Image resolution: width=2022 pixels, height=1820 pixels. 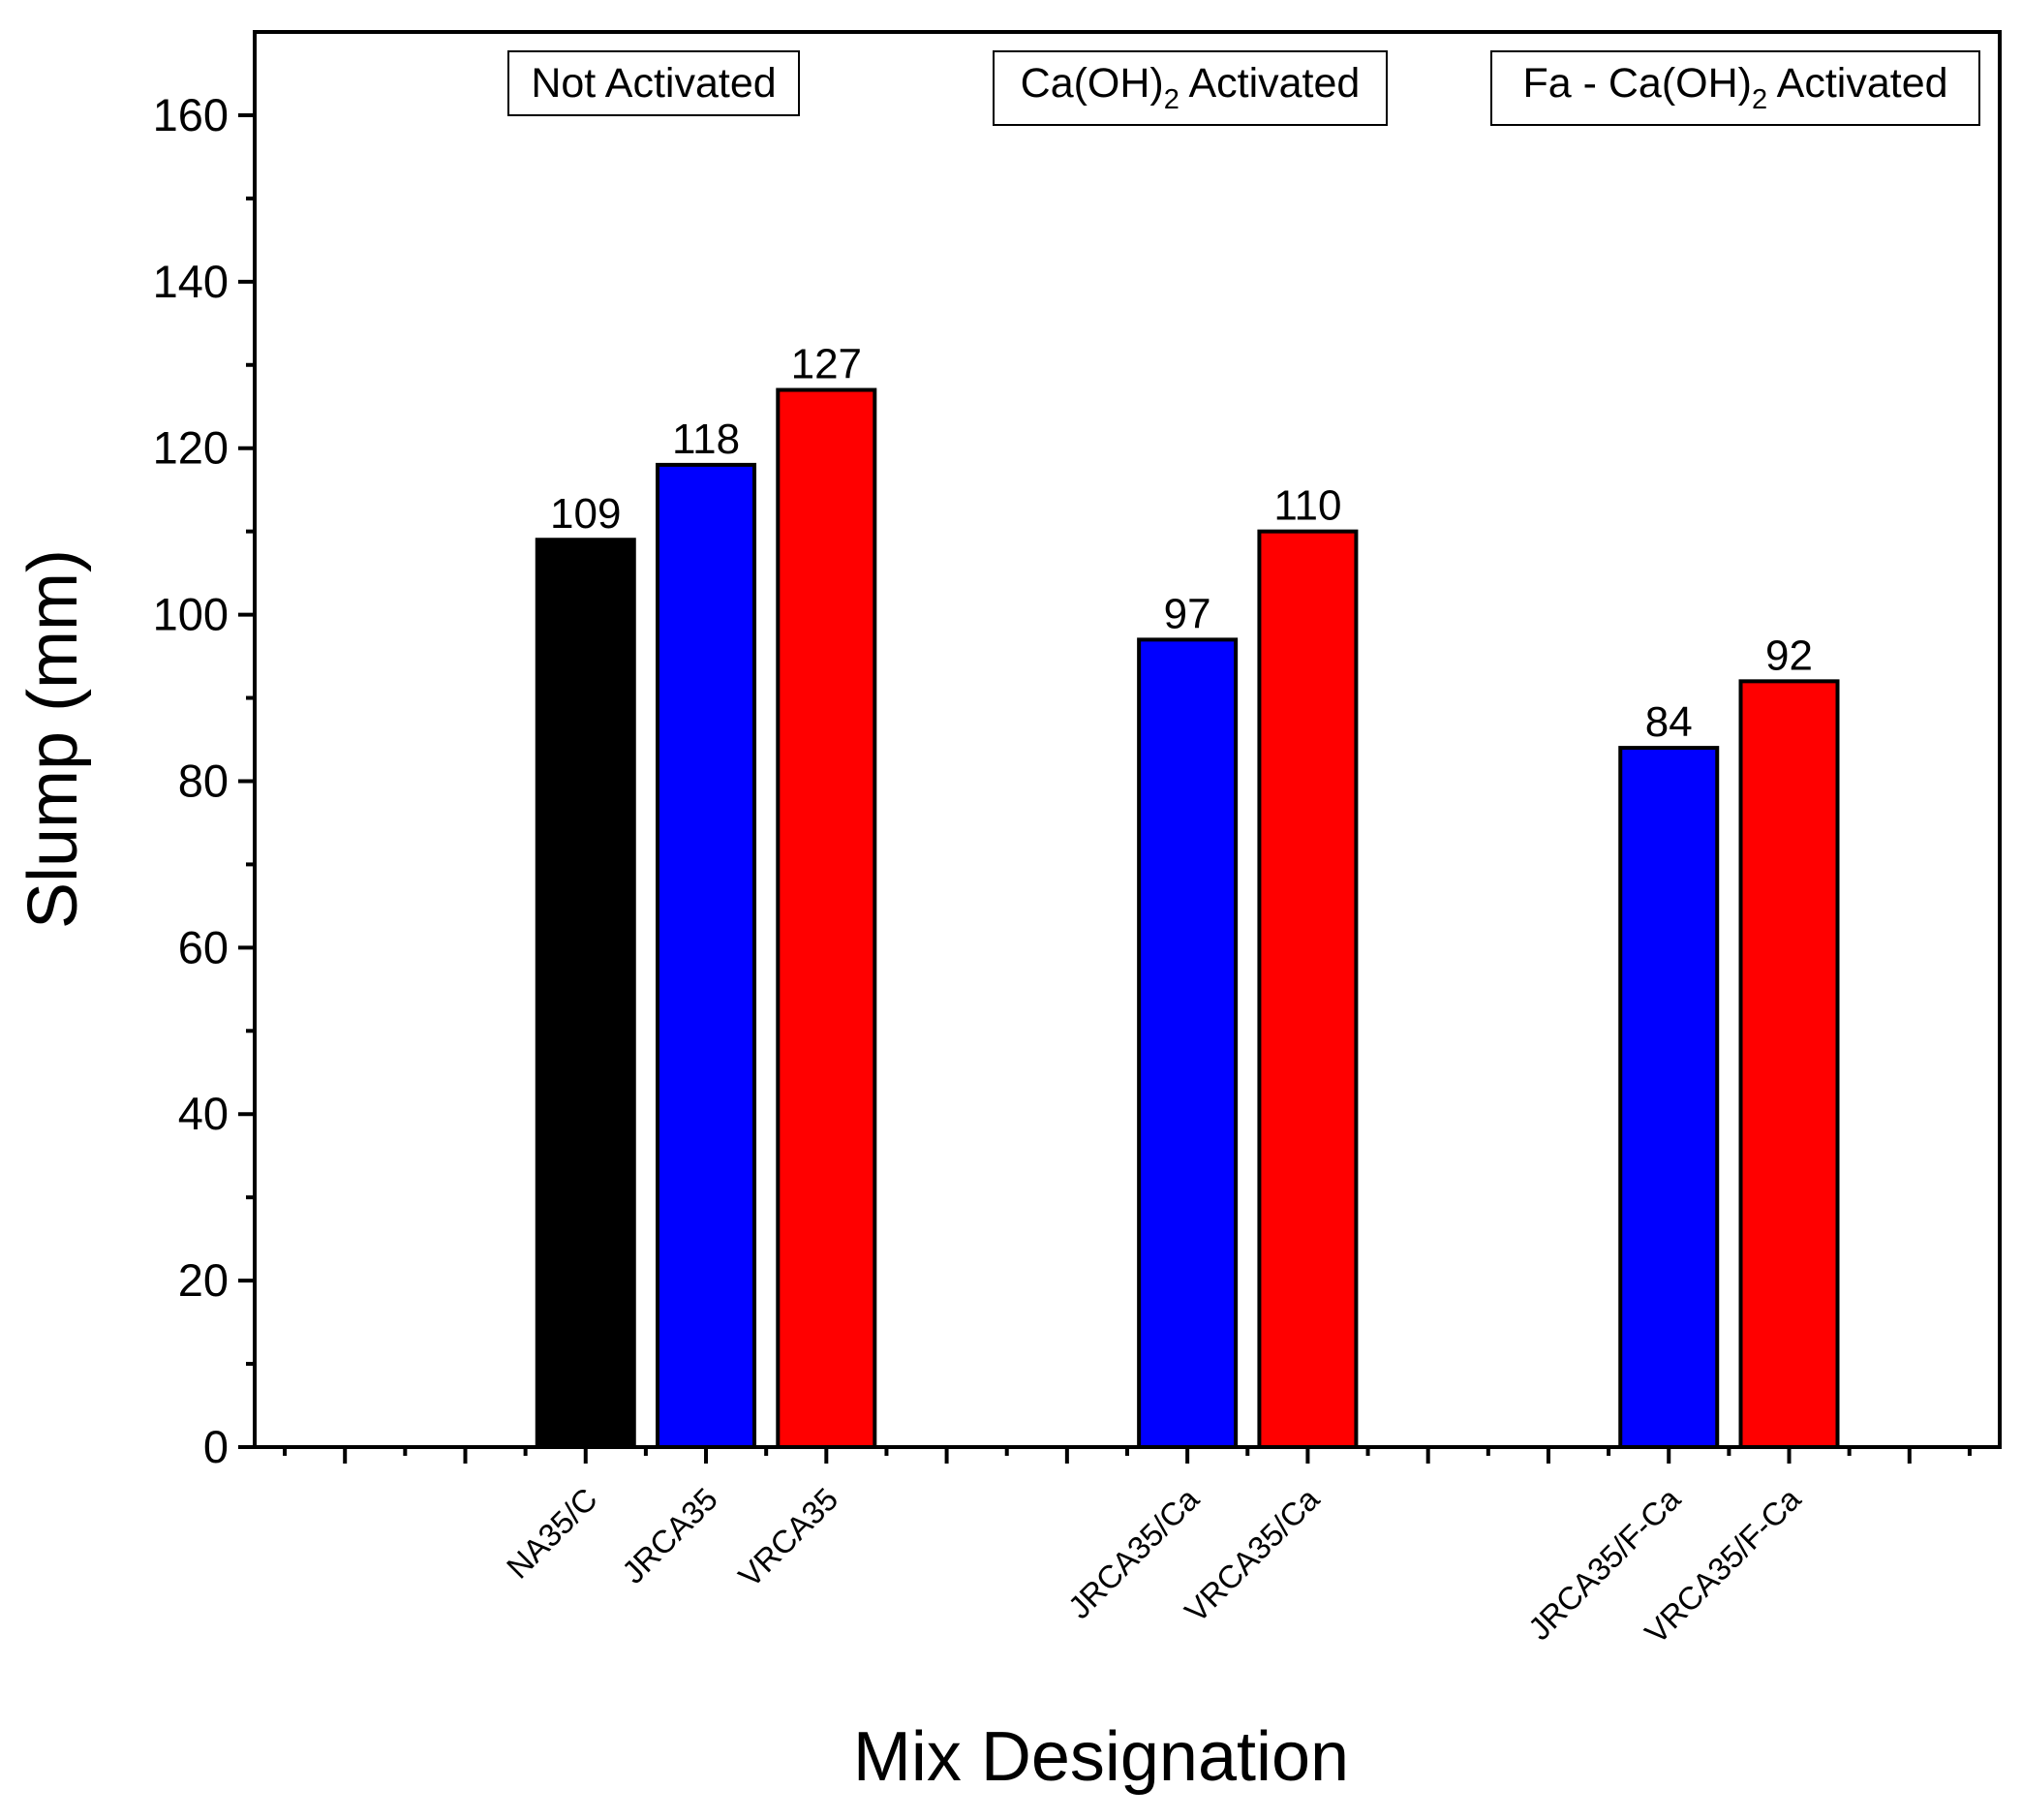 I want to click on group-label-text: Fa - Ca(OH)2 Activated, so click(x=1734, y=87).